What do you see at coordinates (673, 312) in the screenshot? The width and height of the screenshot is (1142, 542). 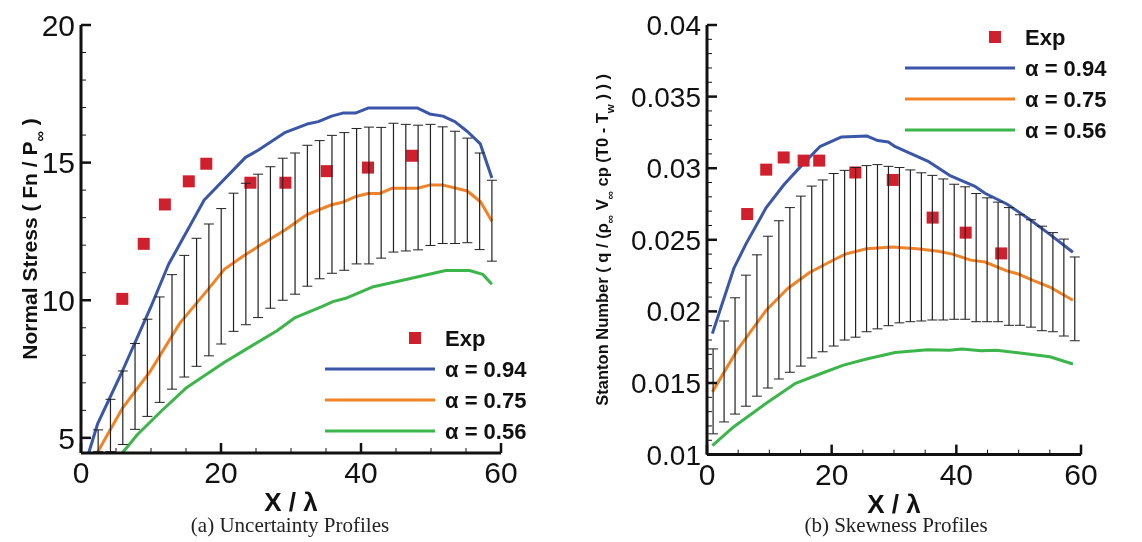 I see `y-tick-label: 0.02` at bounding box center [673, 312].